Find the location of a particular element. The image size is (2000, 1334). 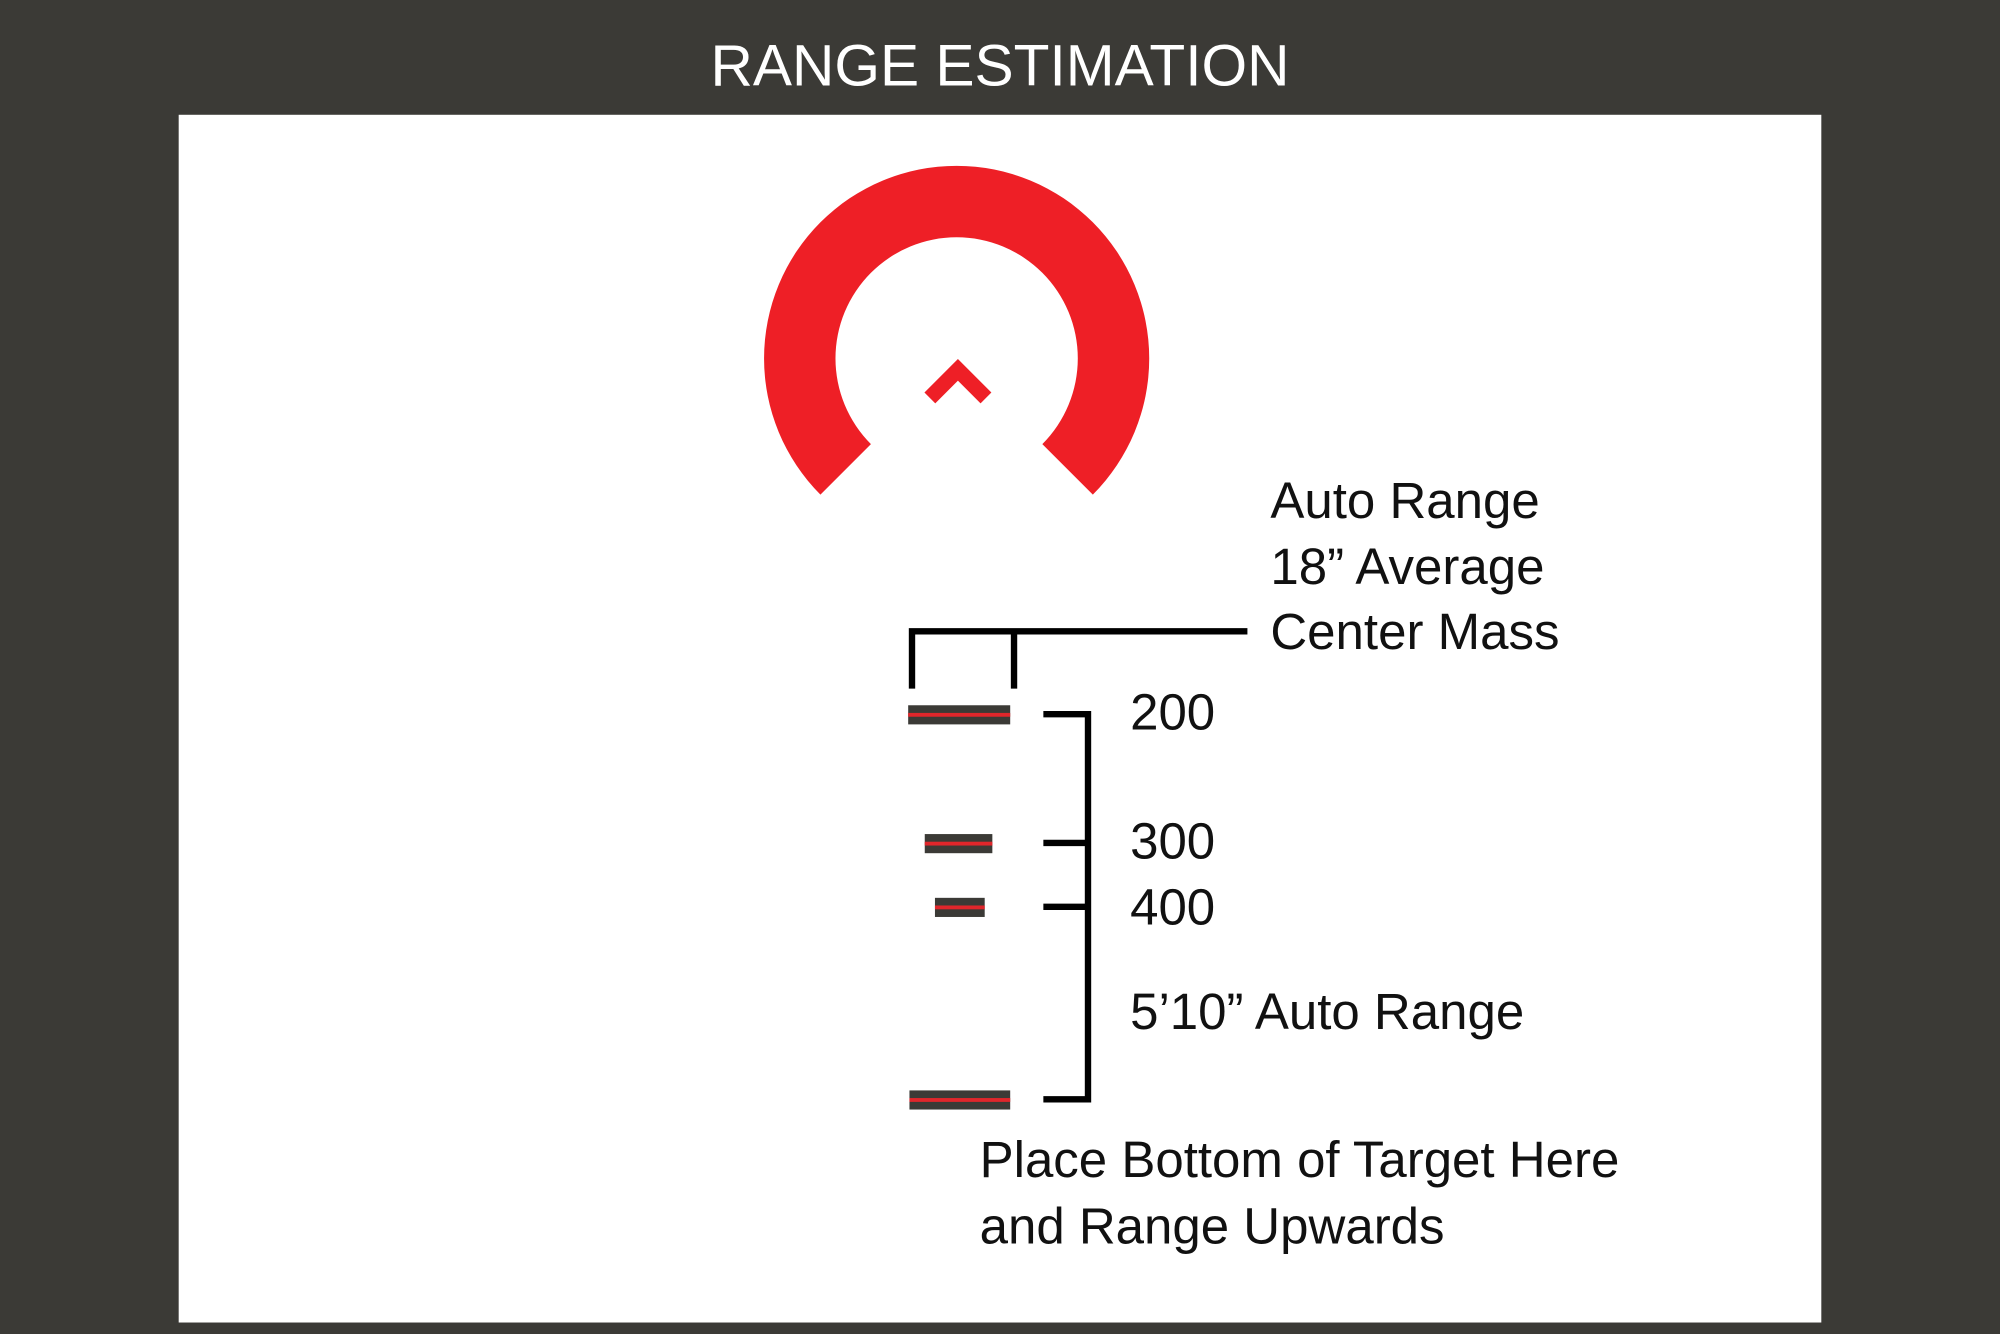

title: RANGE ESTIMATION is located at coordinates (999, 65).